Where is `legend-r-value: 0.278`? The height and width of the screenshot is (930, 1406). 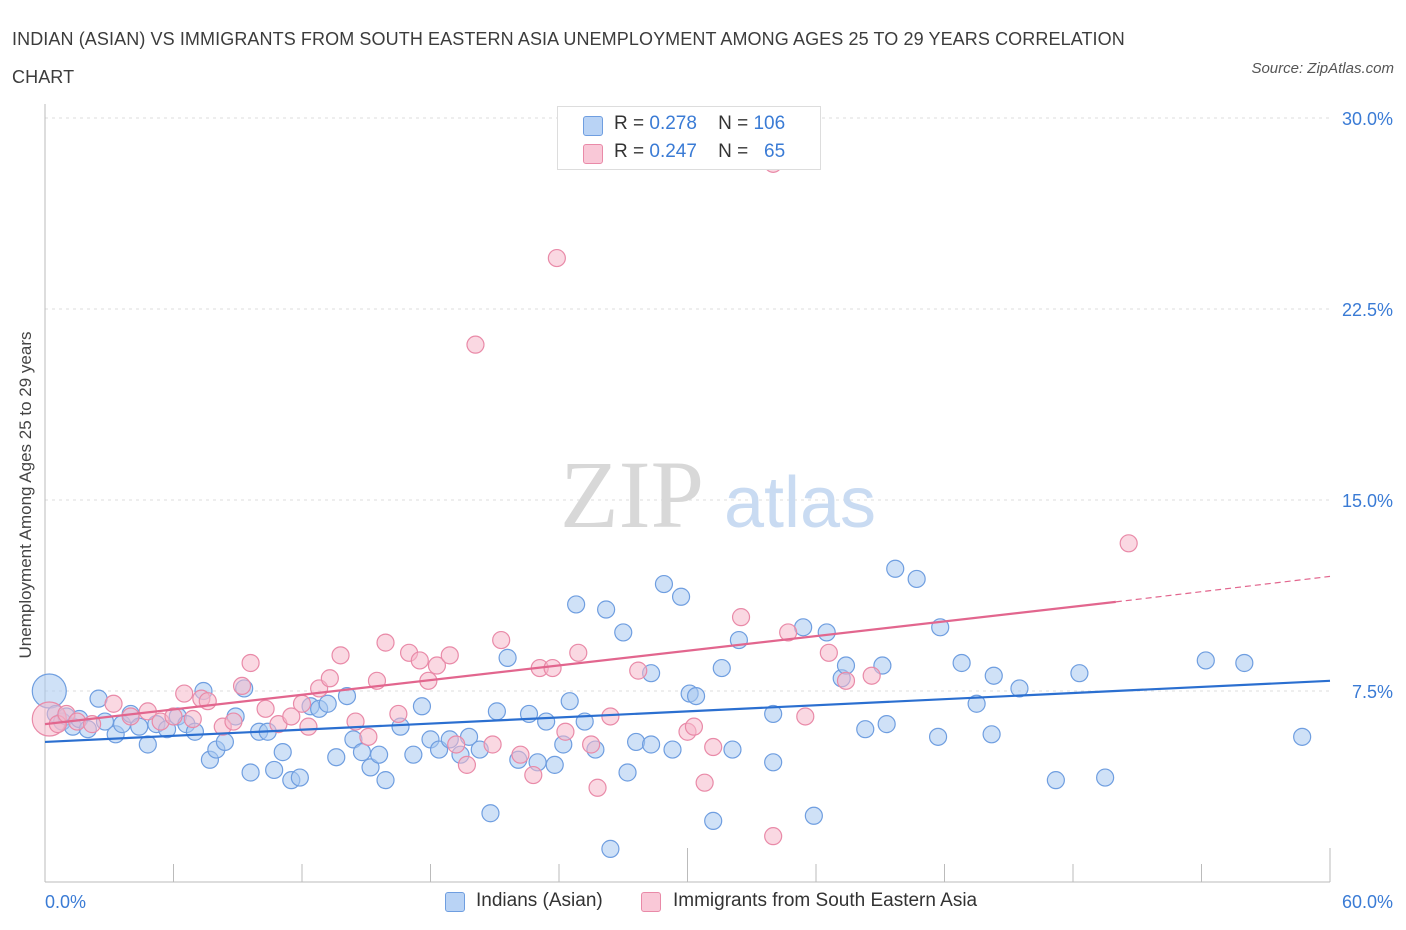
legend-r-value: 0.278 is located at coordinates (673, 123).